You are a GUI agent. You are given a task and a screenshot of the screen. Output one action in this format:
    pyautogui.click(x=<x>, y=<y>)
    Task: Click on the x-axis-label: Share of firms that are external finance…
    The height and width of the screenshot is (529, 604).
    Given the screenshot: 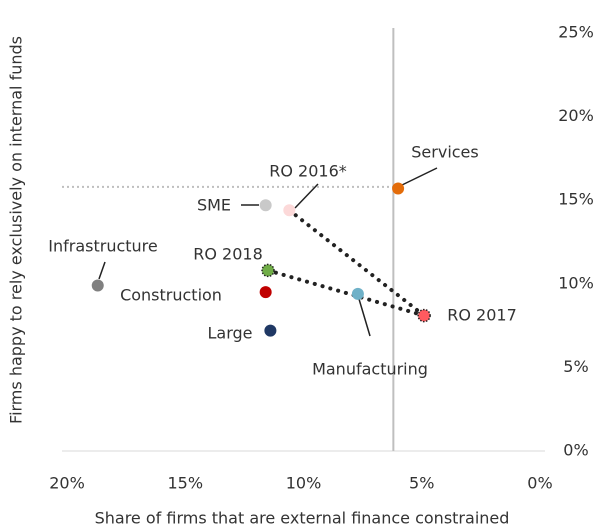 What is the action you would take?
    pyautogui.click(x=302, y=518)
    